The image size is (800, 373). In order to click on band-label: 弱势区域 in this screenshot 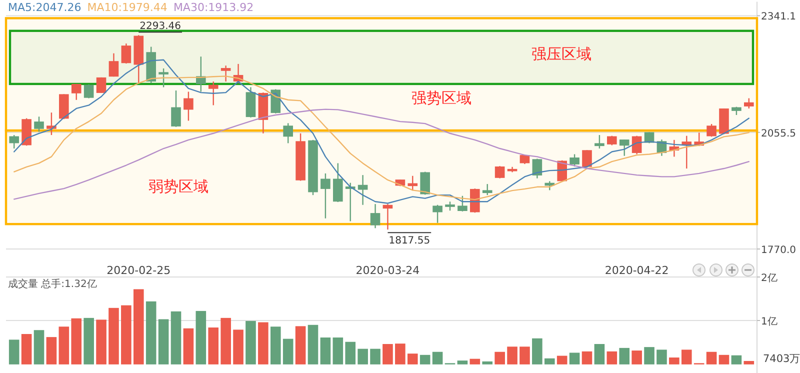, I will do `click(178, 187)`.